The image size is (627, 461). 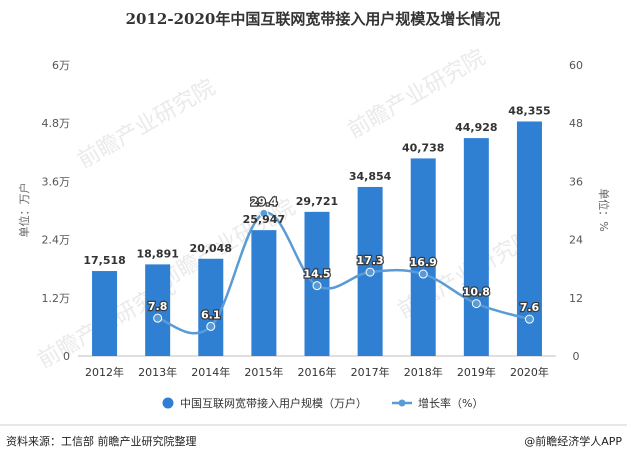 What do you see at coordinates (530, 307) in the screenshot?
I see `growth-value-label: 7.6` at bounding box center [530, 307].